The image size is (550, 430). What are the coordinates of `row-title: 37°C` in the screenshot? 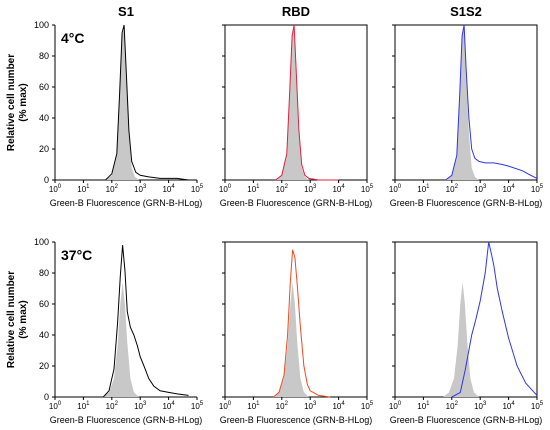 It's located at (76, 255).